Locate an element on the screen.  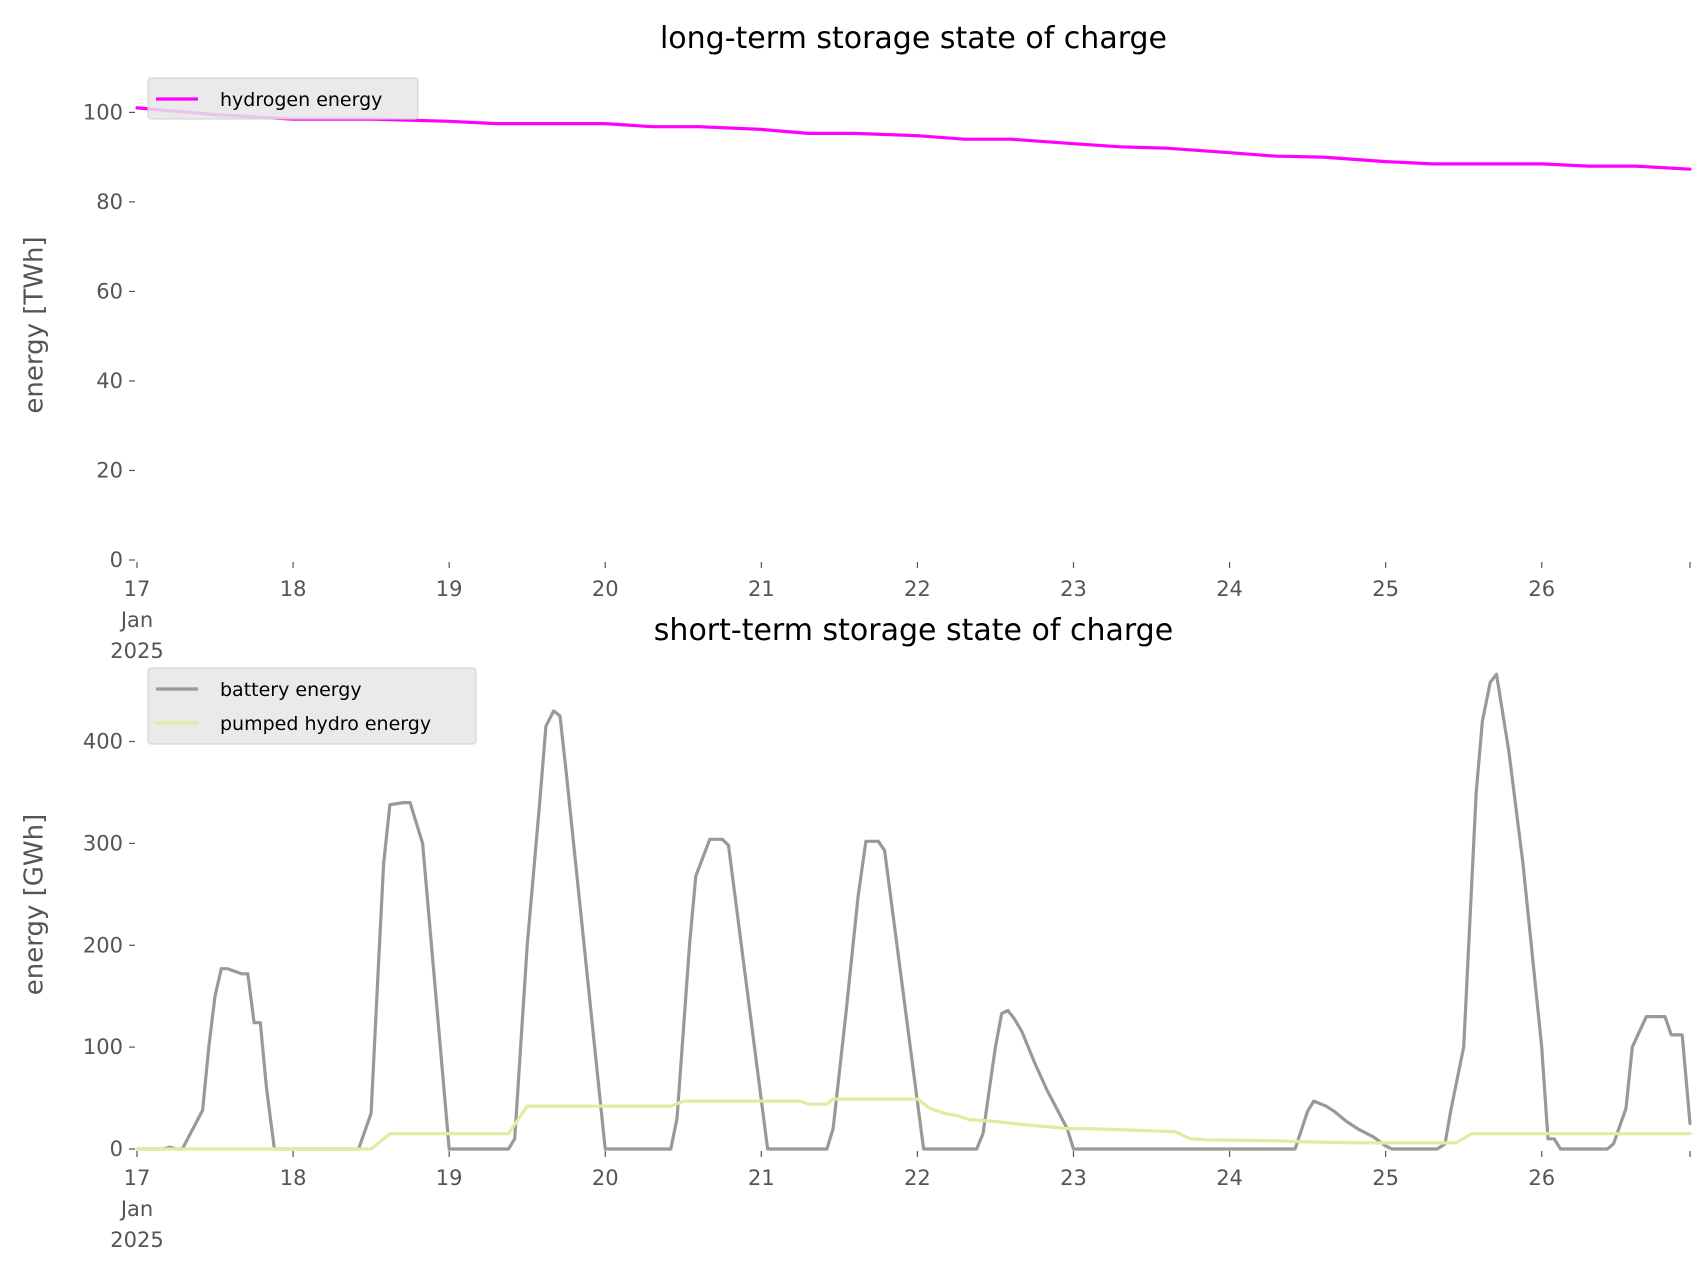
y-tick-label: 60 is located at coordinates (109, 291).